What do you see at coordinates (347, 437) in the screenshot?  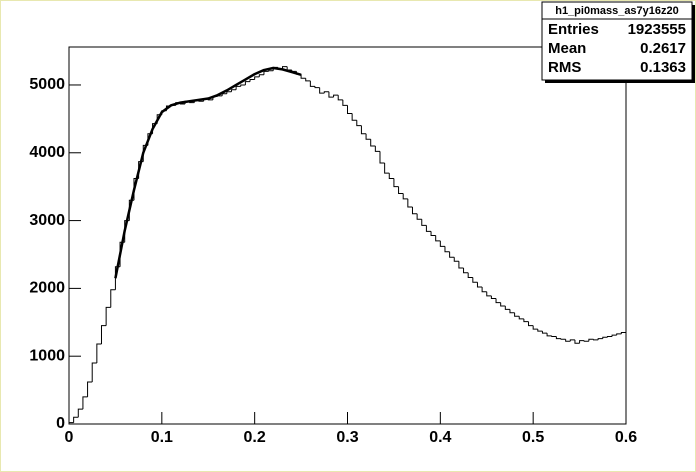 I see `x-tick-label: 0.3` at bounding box center [347, 437].